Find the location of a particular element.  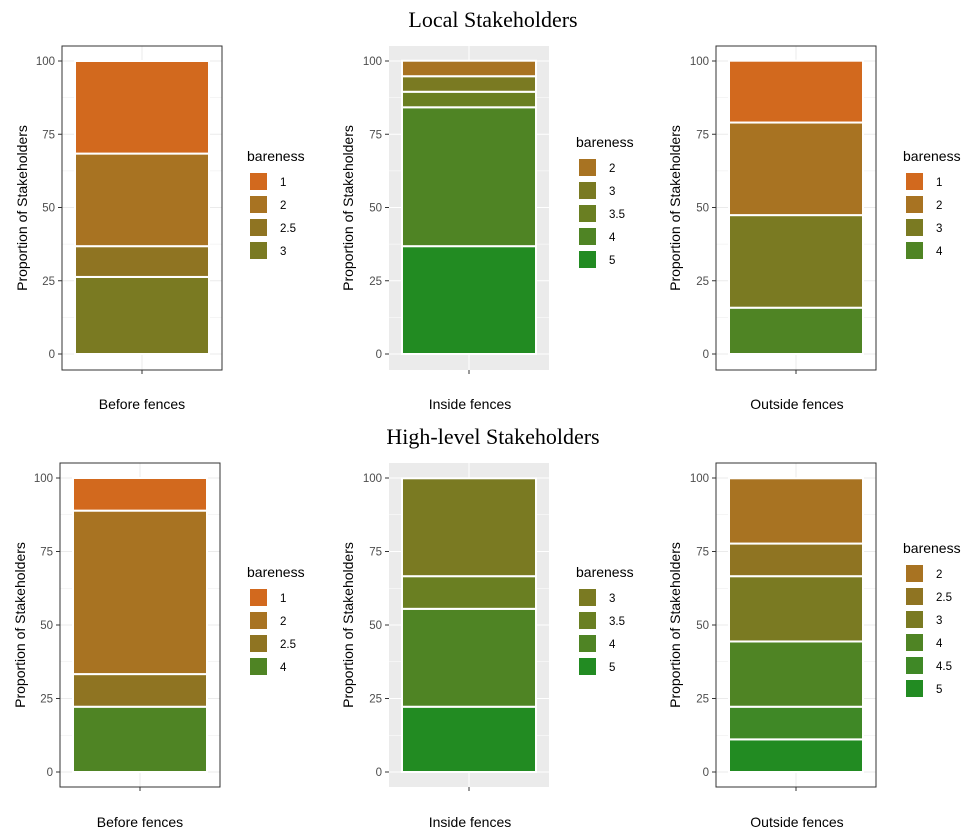

section-title-local: Local Stakeholders is located at coordinates (492, 19).